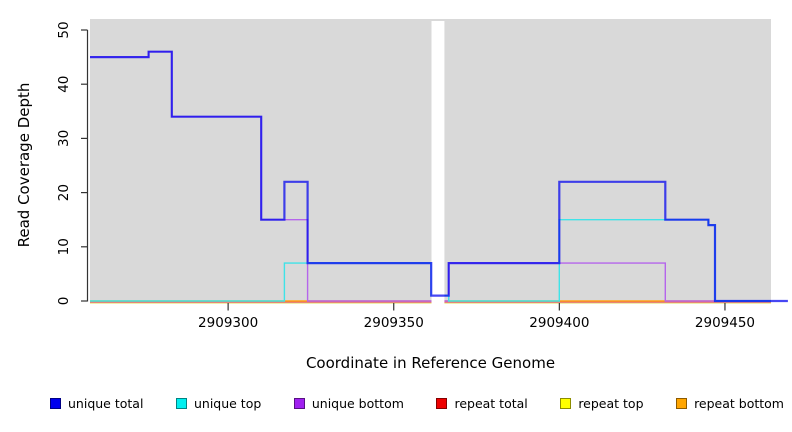 The width and height of the screenshot is (792, 432). I want to click on legend-label: repeat top, so click(611, 403).